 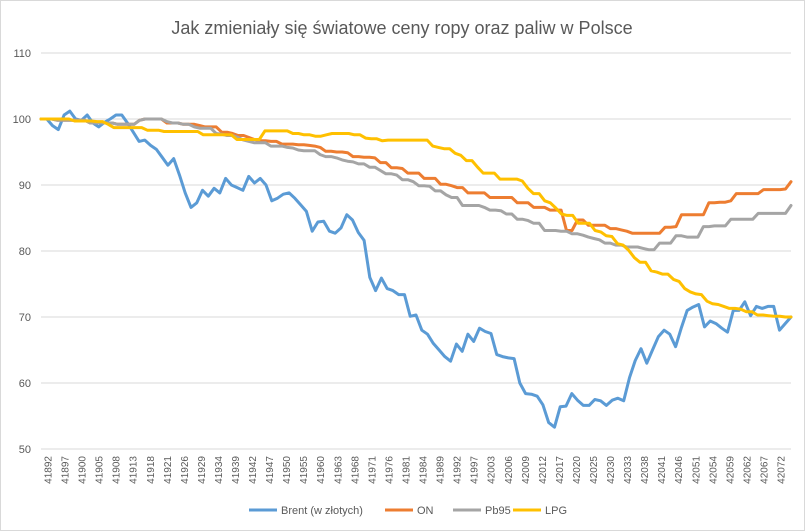 What do you see at coordinates (458, 470) in the screenshot?
I see `x-tick-label: 41992` at bounding box center [458, 470].